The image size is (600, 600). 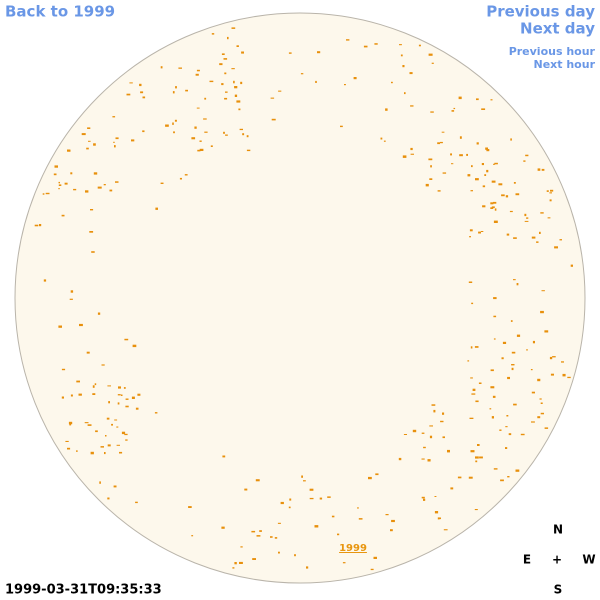 I want to click on next-hour-link: Next hour, so click(x=565, y=64).